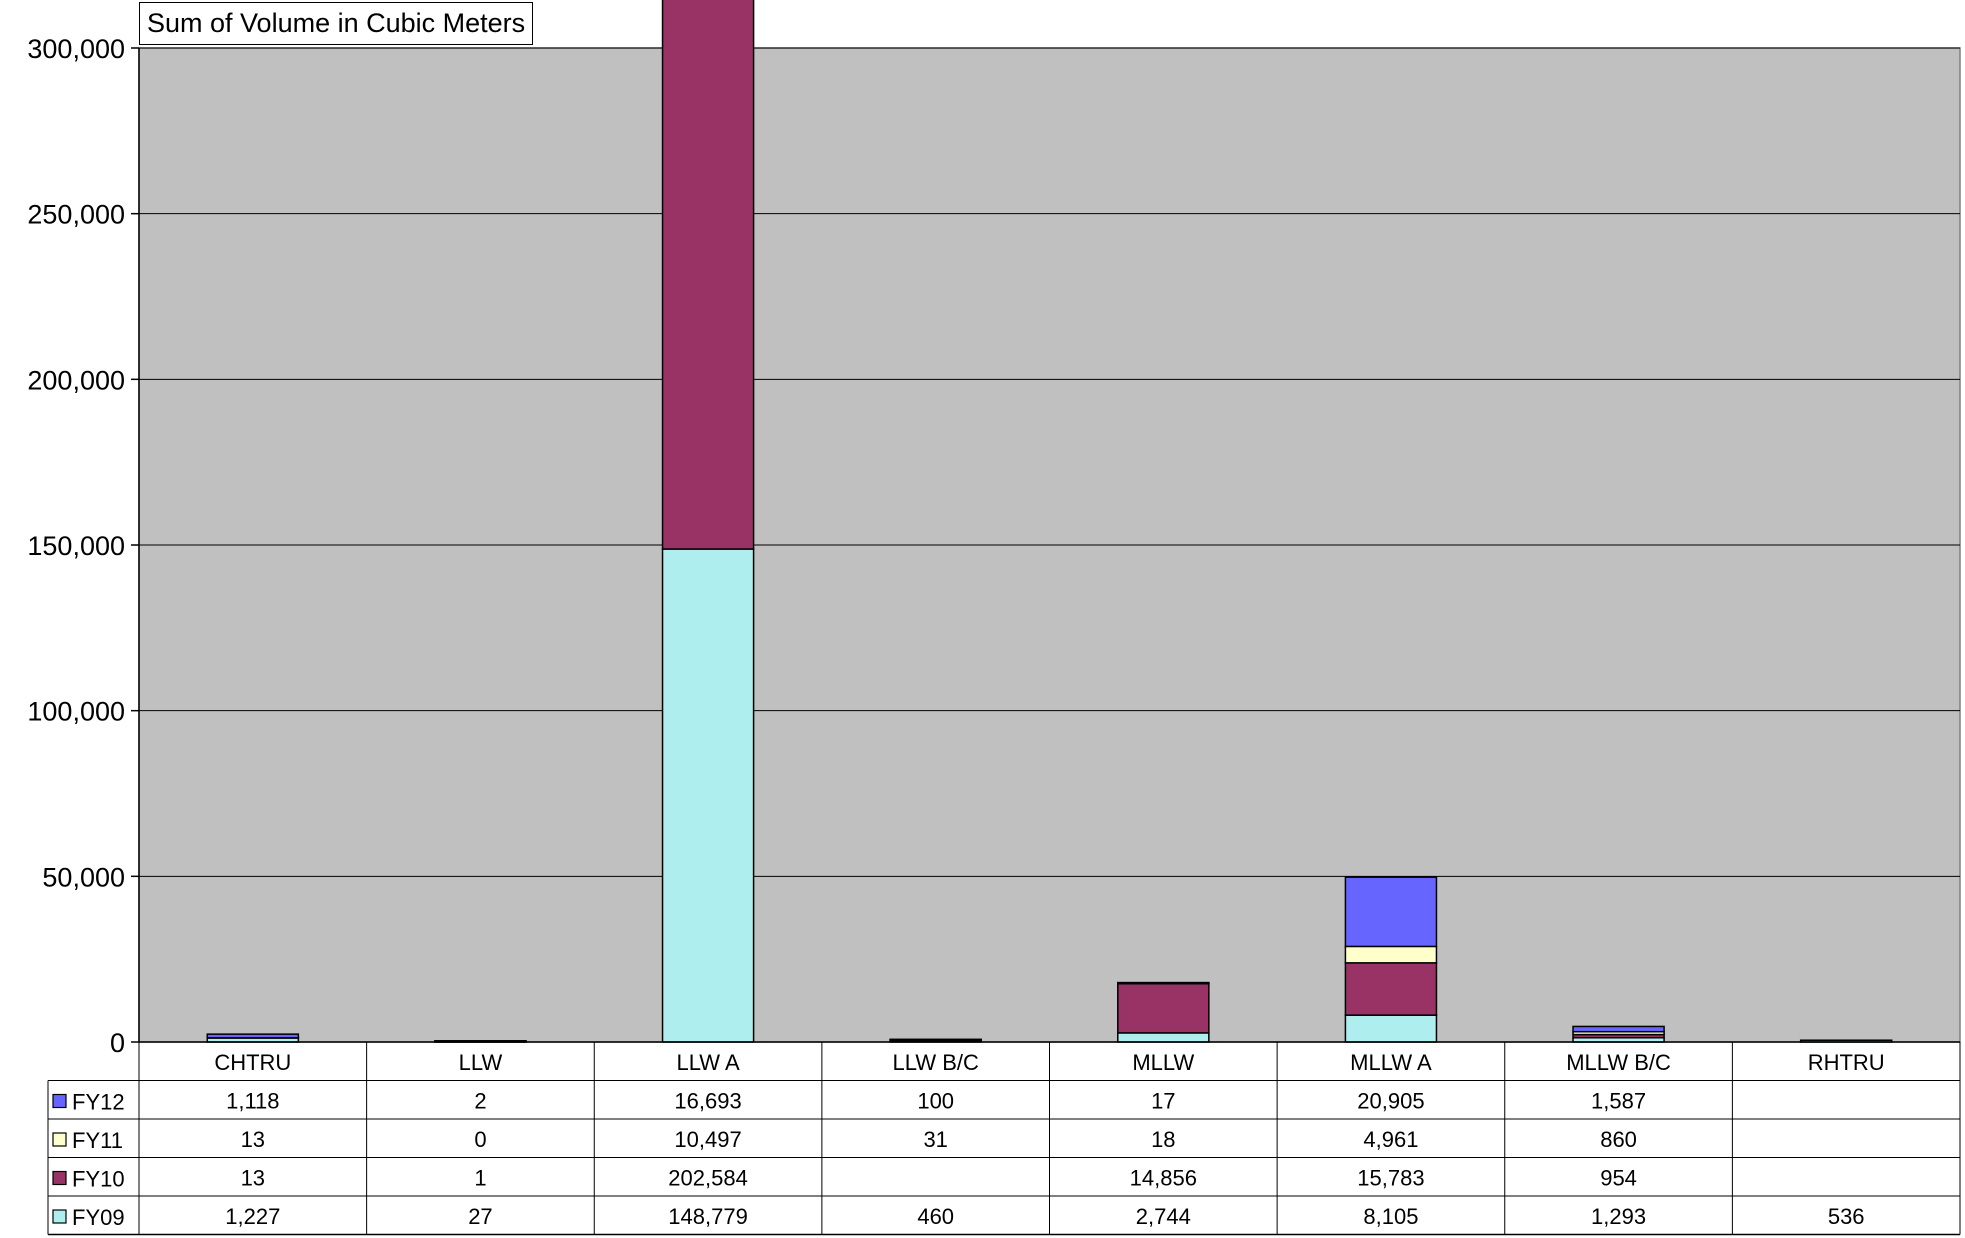 This screenshot has height=1238, width=1965. What do you see at coordinates (336, 23) in the screenshot?
I see `chart-title: Sum of Volume in Cubic Meters` at bounding box center [336, 23].